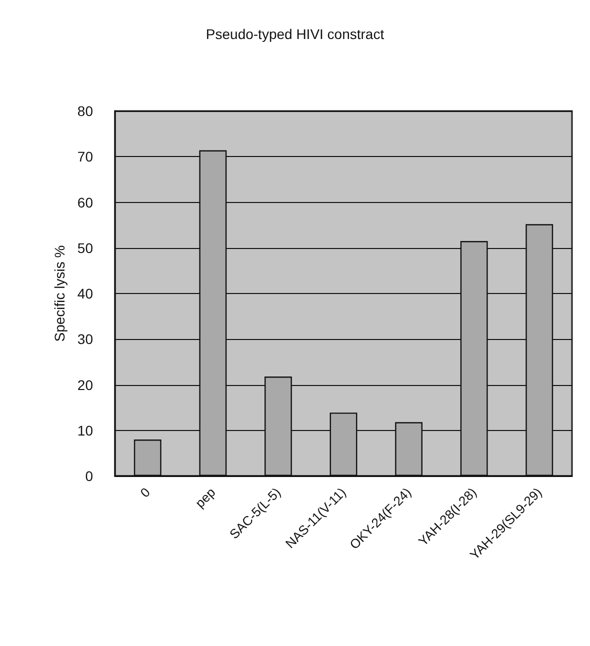 The image size is (590, 646). Describe the element at coordinates (89, 476) in the screenshot. I see `y-tick-label: 0` at that location.